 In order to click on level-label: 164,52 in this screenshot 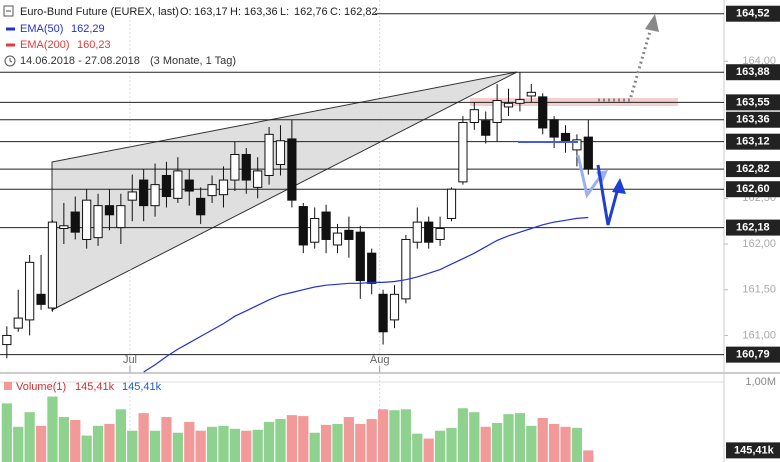, I will do `click(753, 14)`.